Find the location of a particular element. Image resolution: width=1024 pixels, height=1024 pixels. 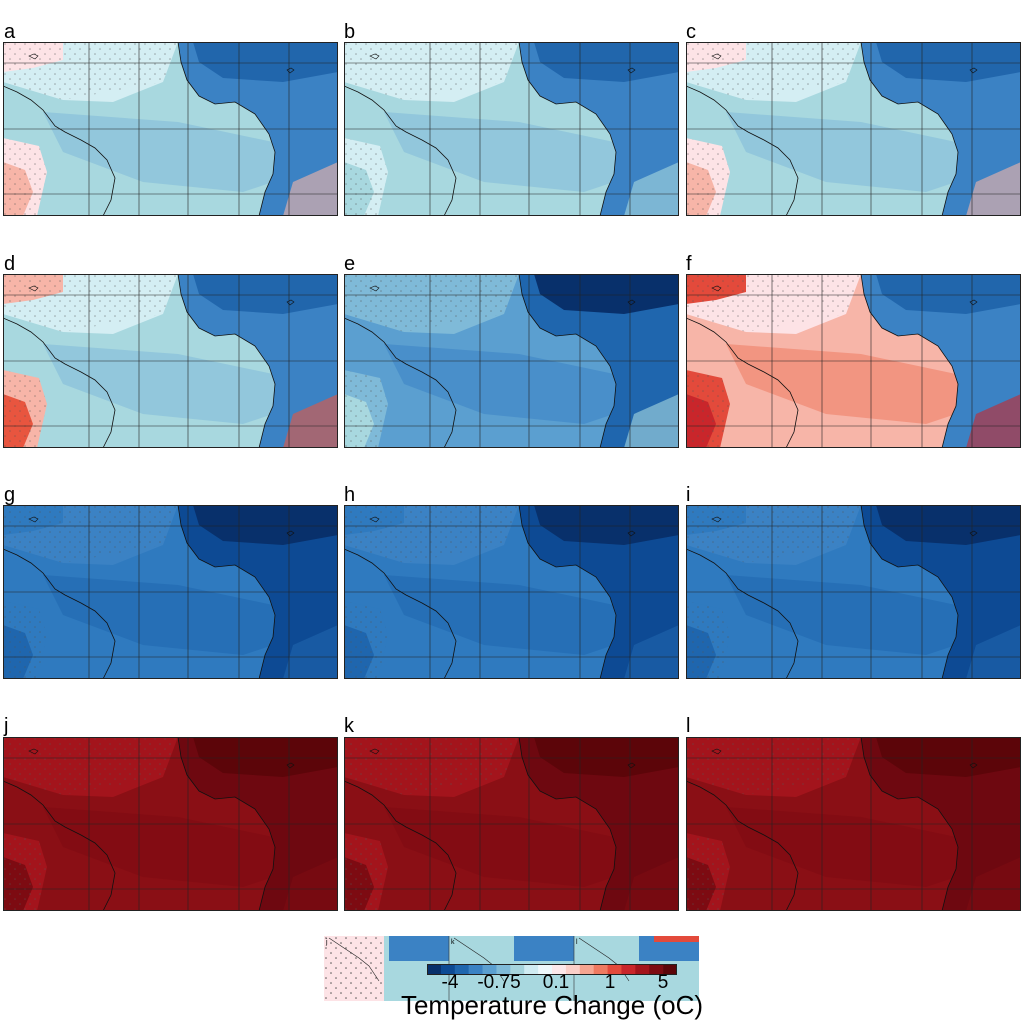

panel-label-j: j is located at coordinates (6, 726).